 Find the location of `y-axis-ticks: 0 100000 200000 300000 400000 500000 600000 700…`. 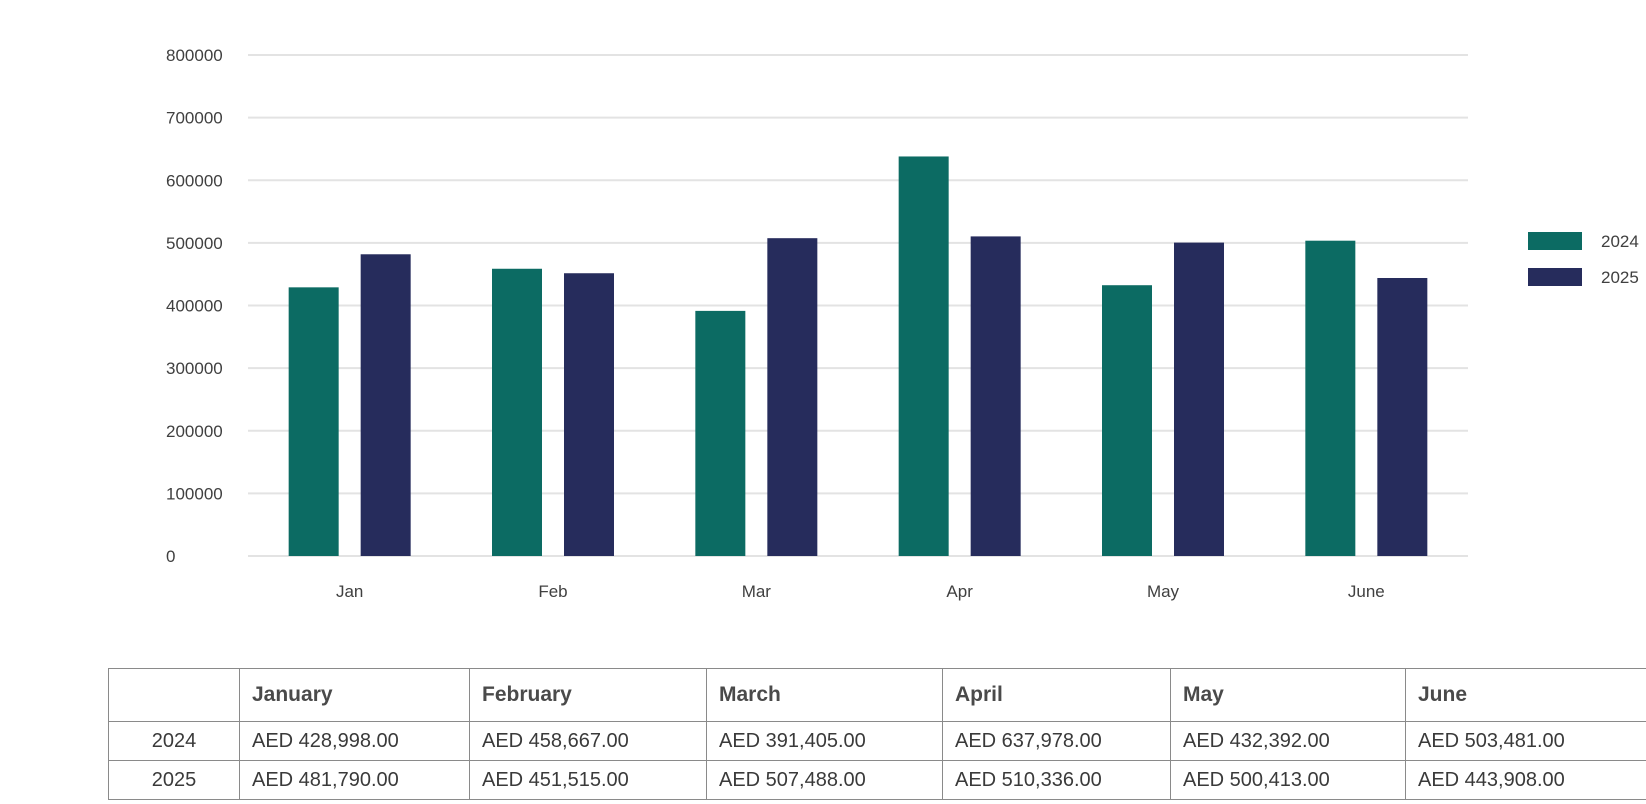

y-axis-ticks: 0 100000 200000 300000 400000 500000 600000 700… is located at coordinates (194, 306).